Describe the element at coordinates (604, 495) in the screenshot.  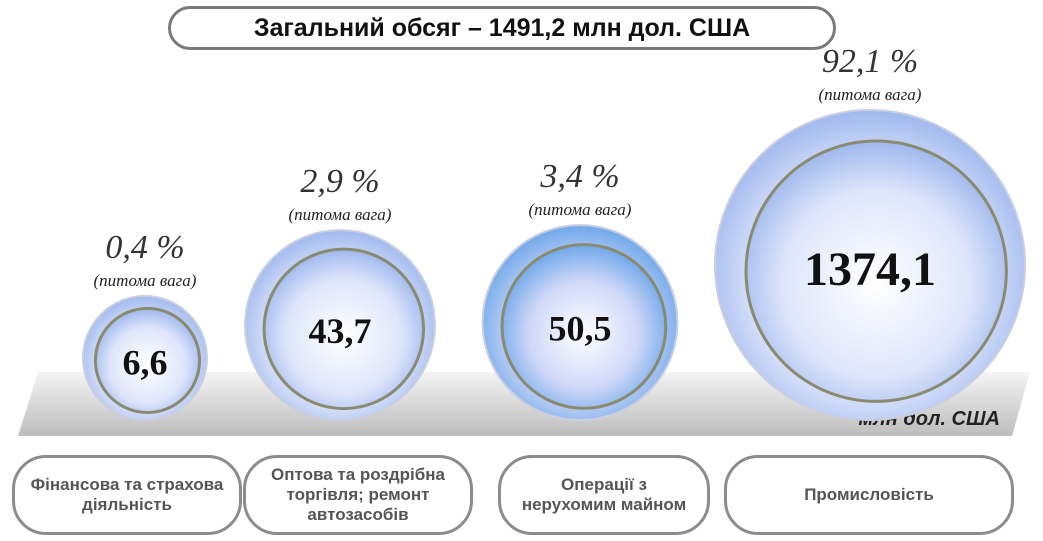
I see `category-label: Операції з нерухомим майном` at that location.